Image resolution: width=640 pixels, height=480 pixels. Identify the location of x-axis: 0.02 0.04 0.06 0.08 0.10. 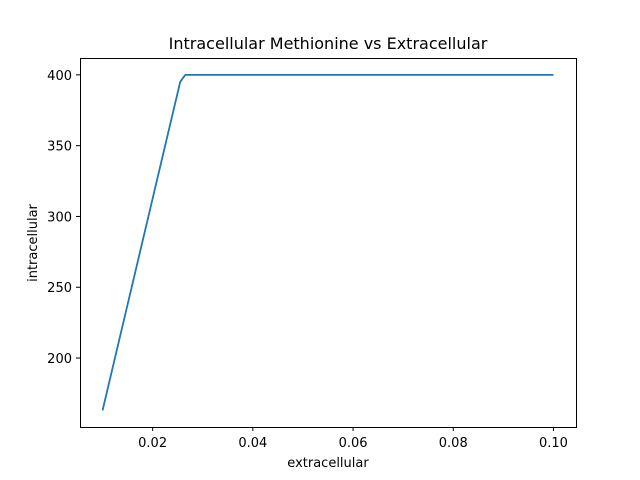
(353, 439).